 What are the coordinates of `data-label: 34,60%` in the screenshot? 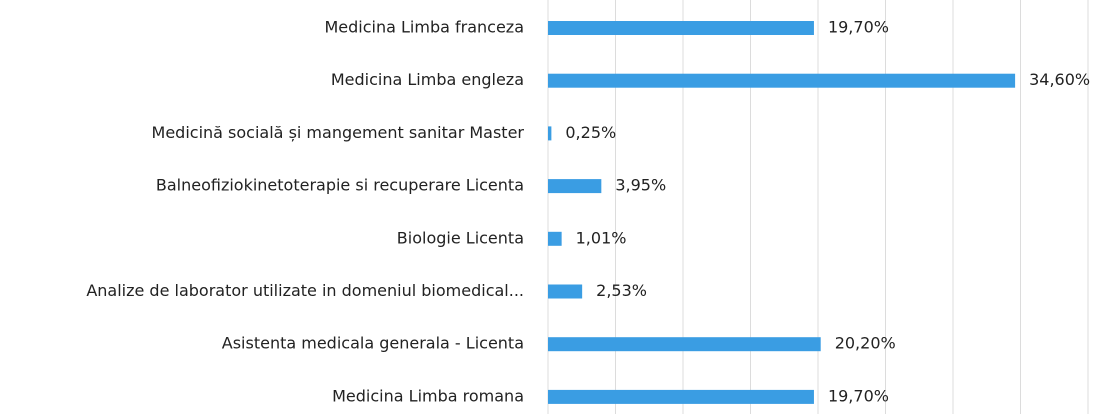 It's located at (1059, 79).